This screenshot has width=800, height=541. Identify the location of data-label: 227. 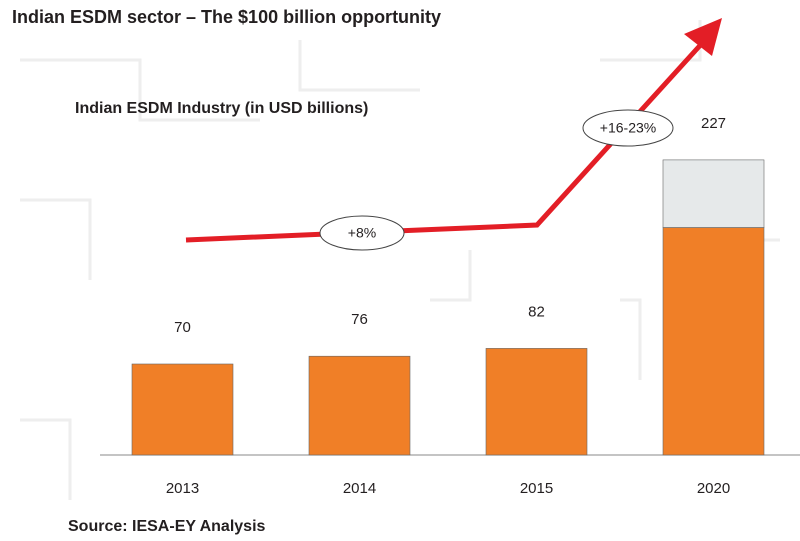
(713, 123).